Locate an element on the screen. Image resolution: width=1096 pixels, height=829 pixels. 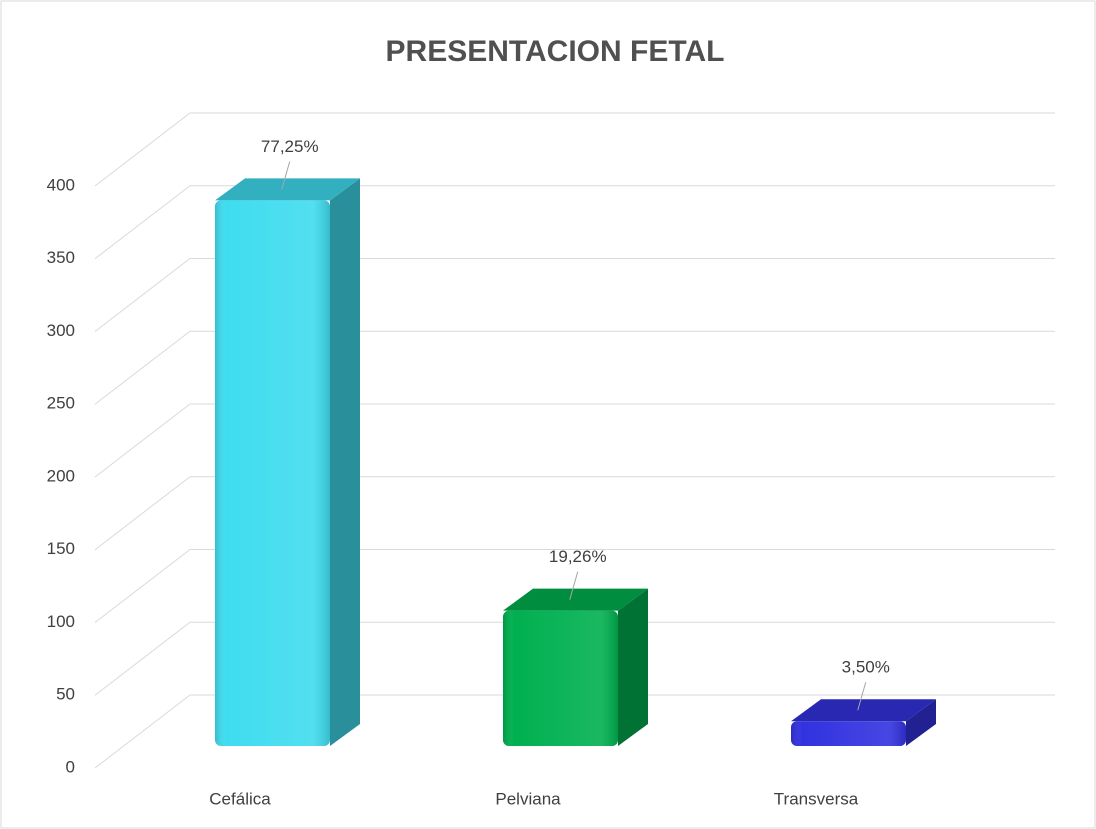
y-tick-label: 300 is located at coordinates (61, 330).